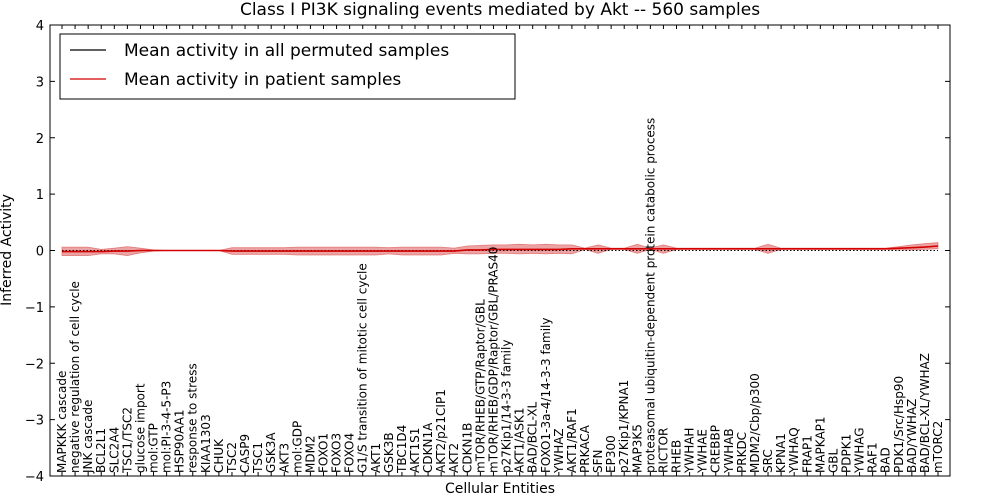  Describe the element at coordinates (34, 308) in the screenshot. I see `y-tick-label: −1` at that location.